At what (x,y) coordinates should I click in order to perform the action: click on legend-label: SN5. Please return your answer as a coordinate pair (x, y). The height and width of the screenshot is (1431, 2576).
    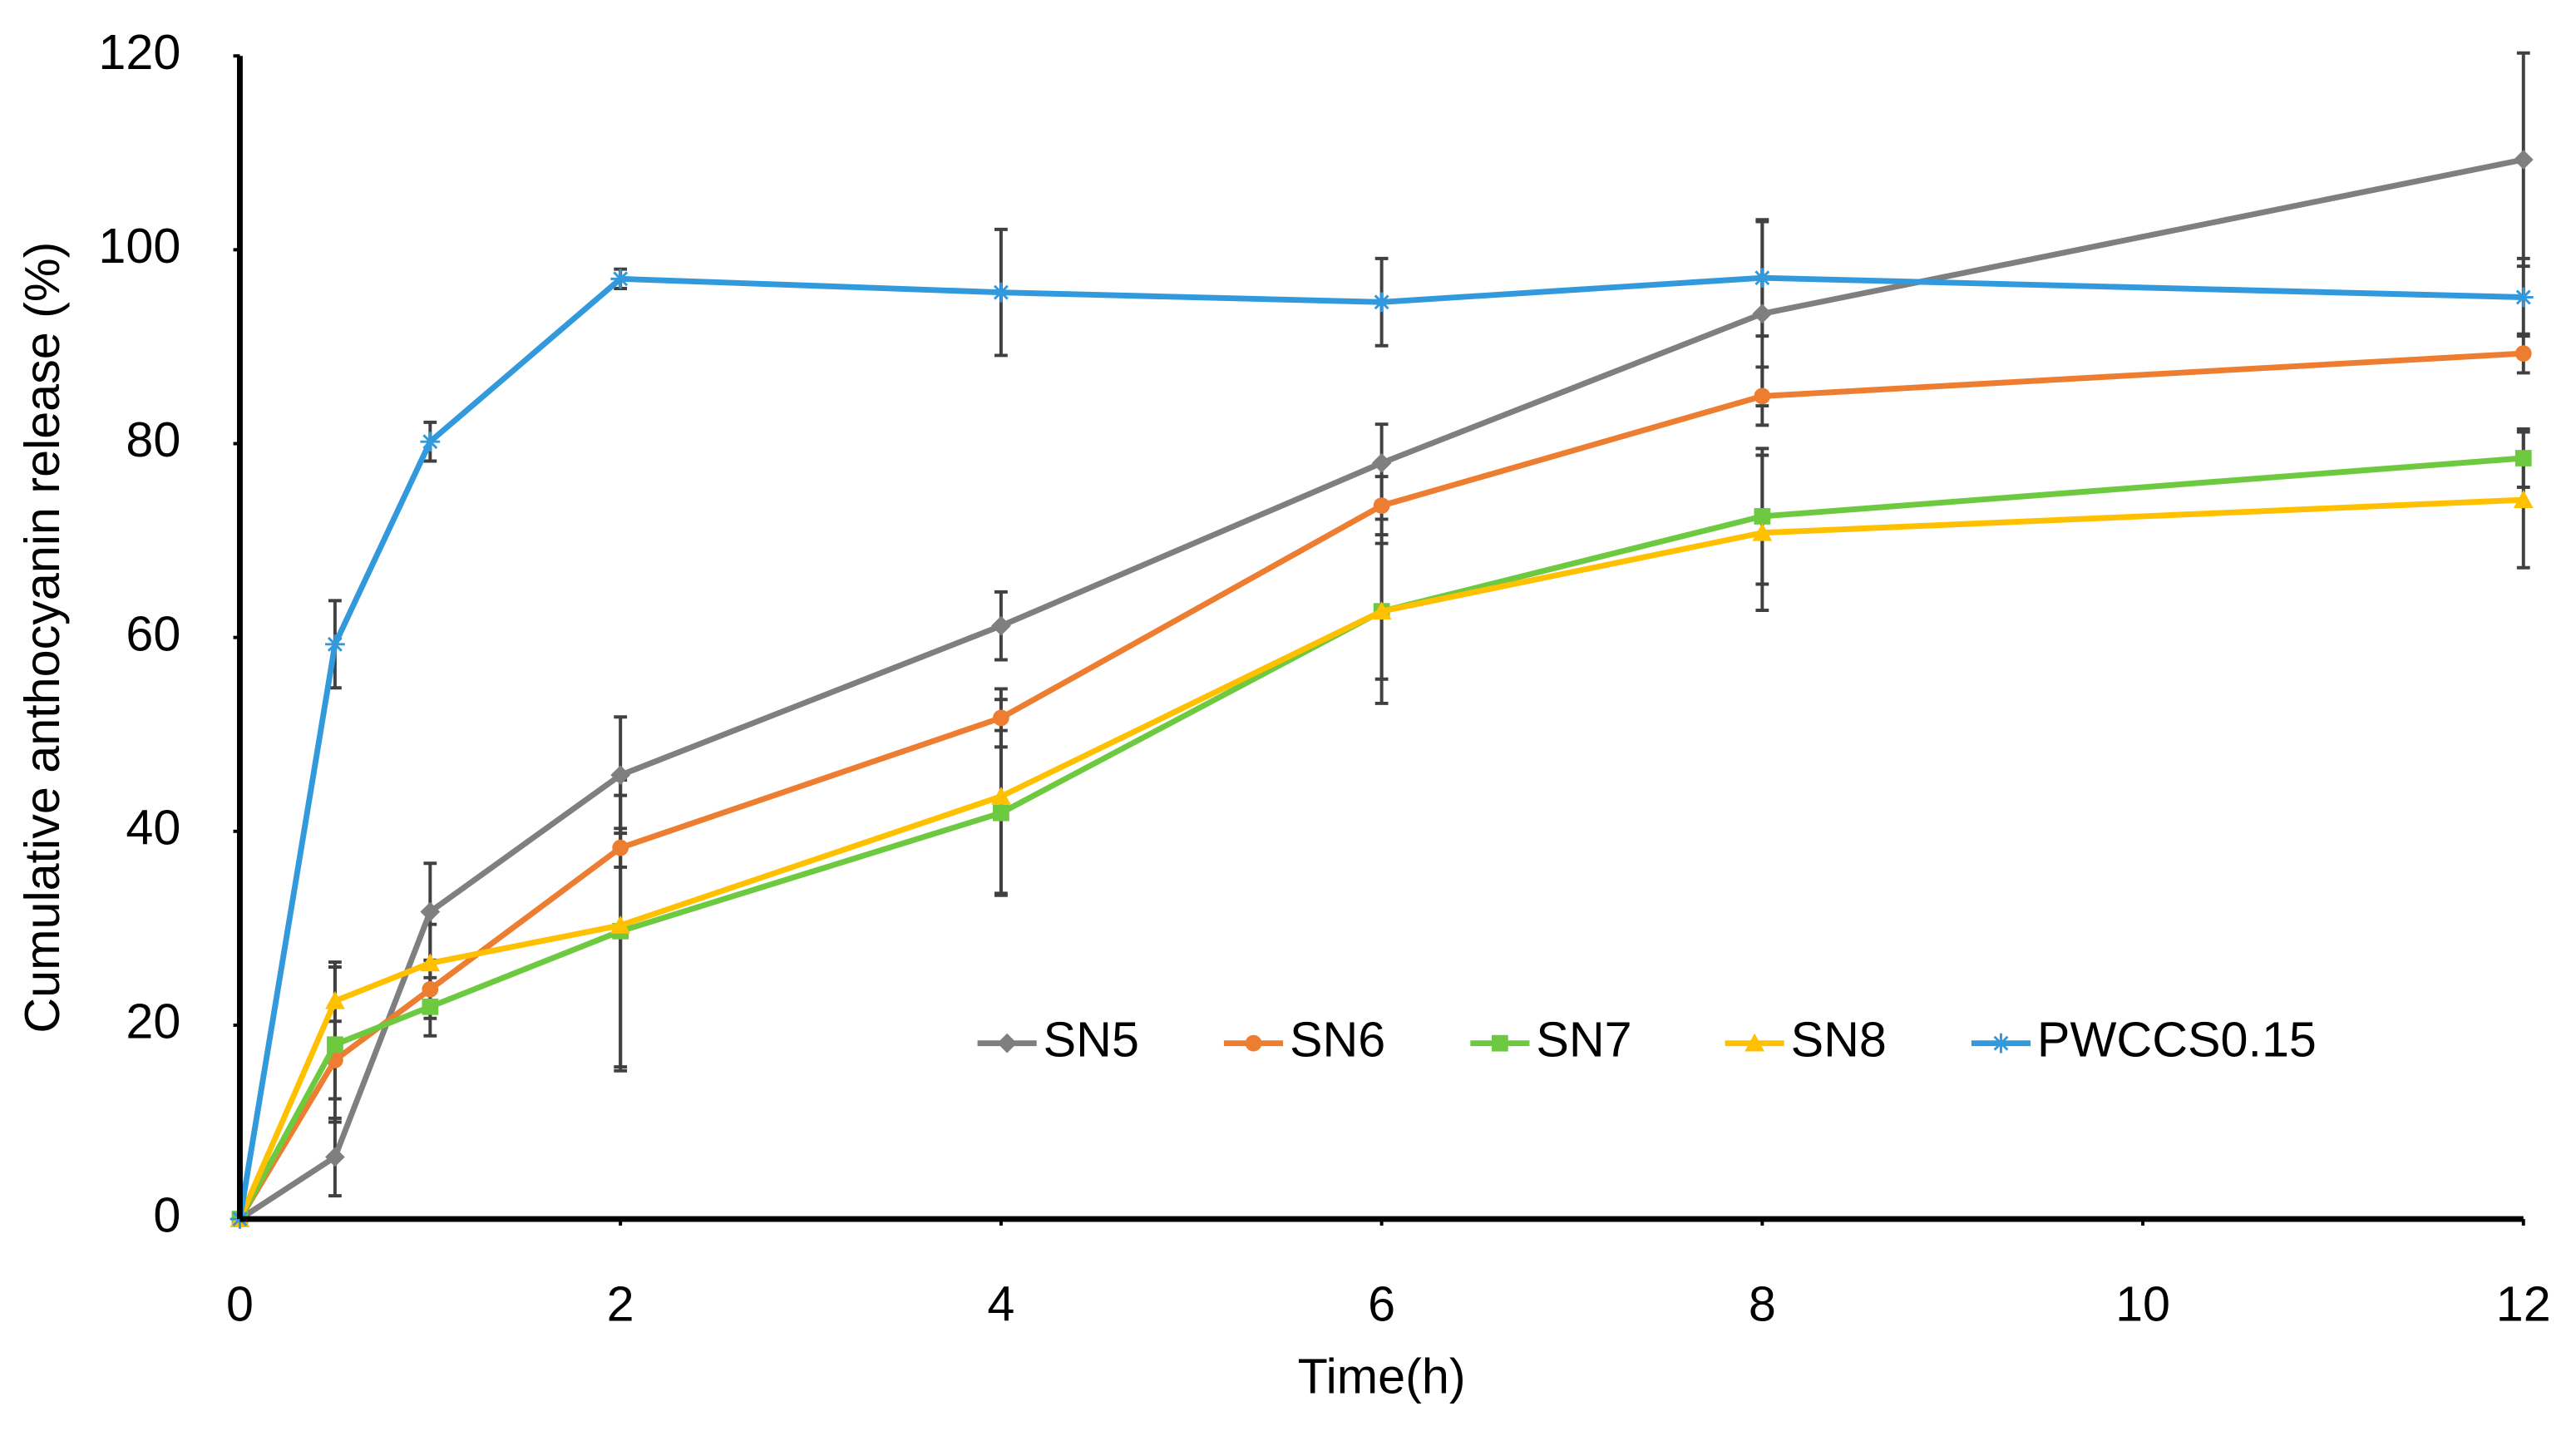
    Looking at the image, I should click on (1091, 1039).